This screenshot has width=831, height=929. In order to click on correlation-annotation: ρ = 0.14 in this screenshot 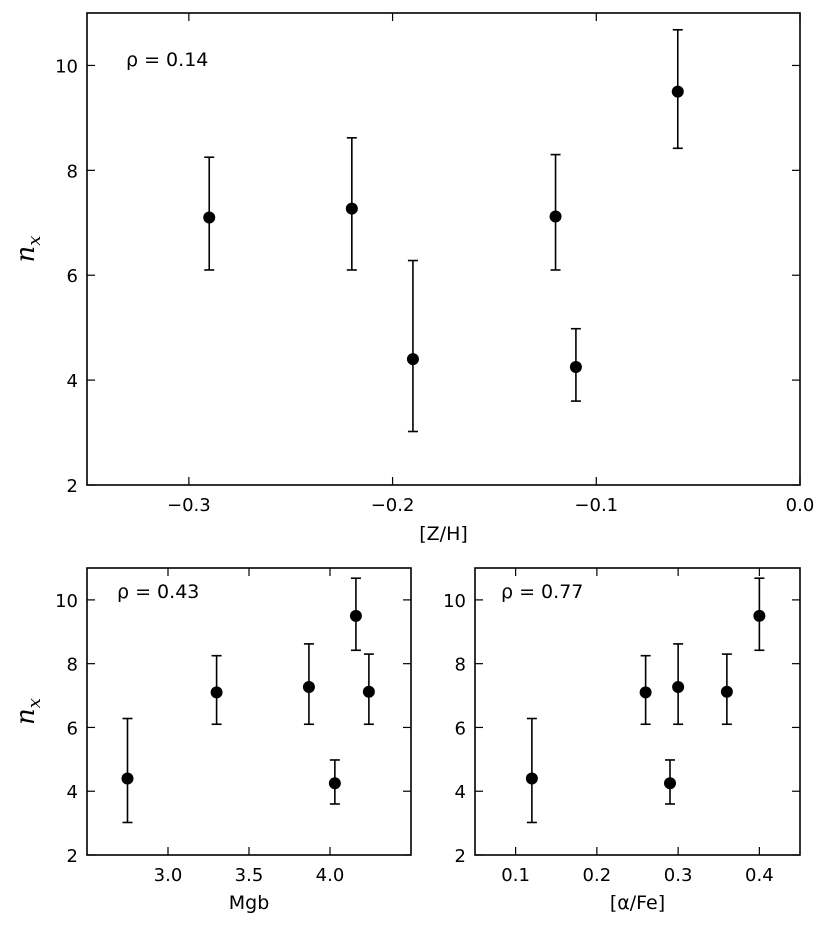, I will do `click(167, 60)`.